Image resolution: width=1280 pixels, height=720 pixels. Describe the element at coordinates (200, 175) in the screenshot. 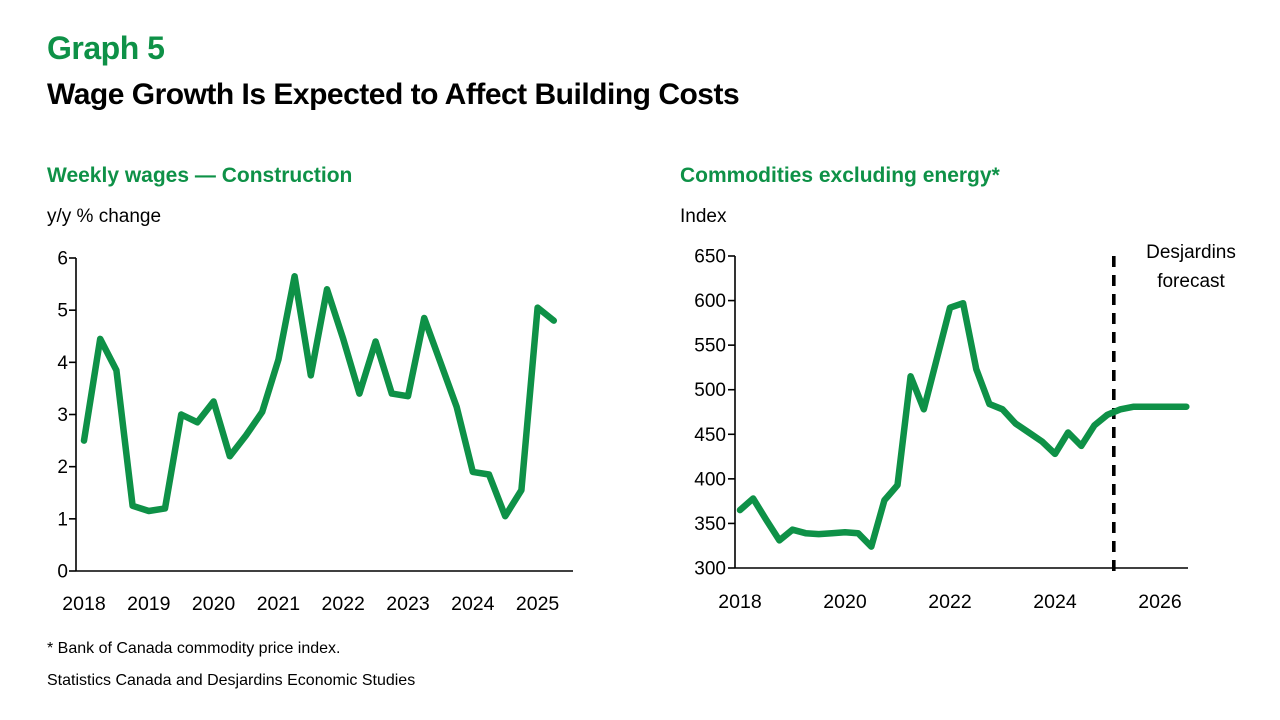

I see `left-chart-title: Weekly wages — Construction` at that location.